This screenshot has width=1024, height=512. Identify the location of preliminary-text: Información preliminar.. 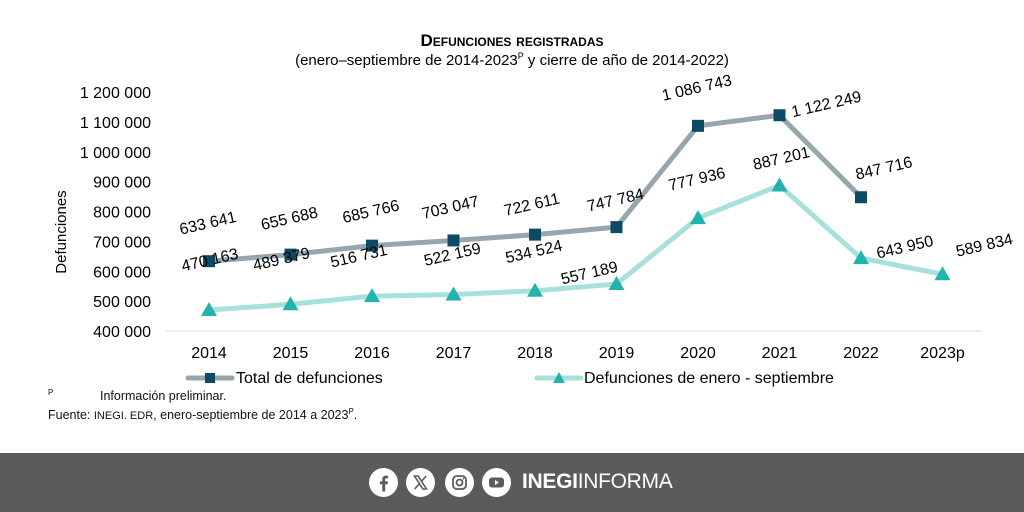
(163, 396).